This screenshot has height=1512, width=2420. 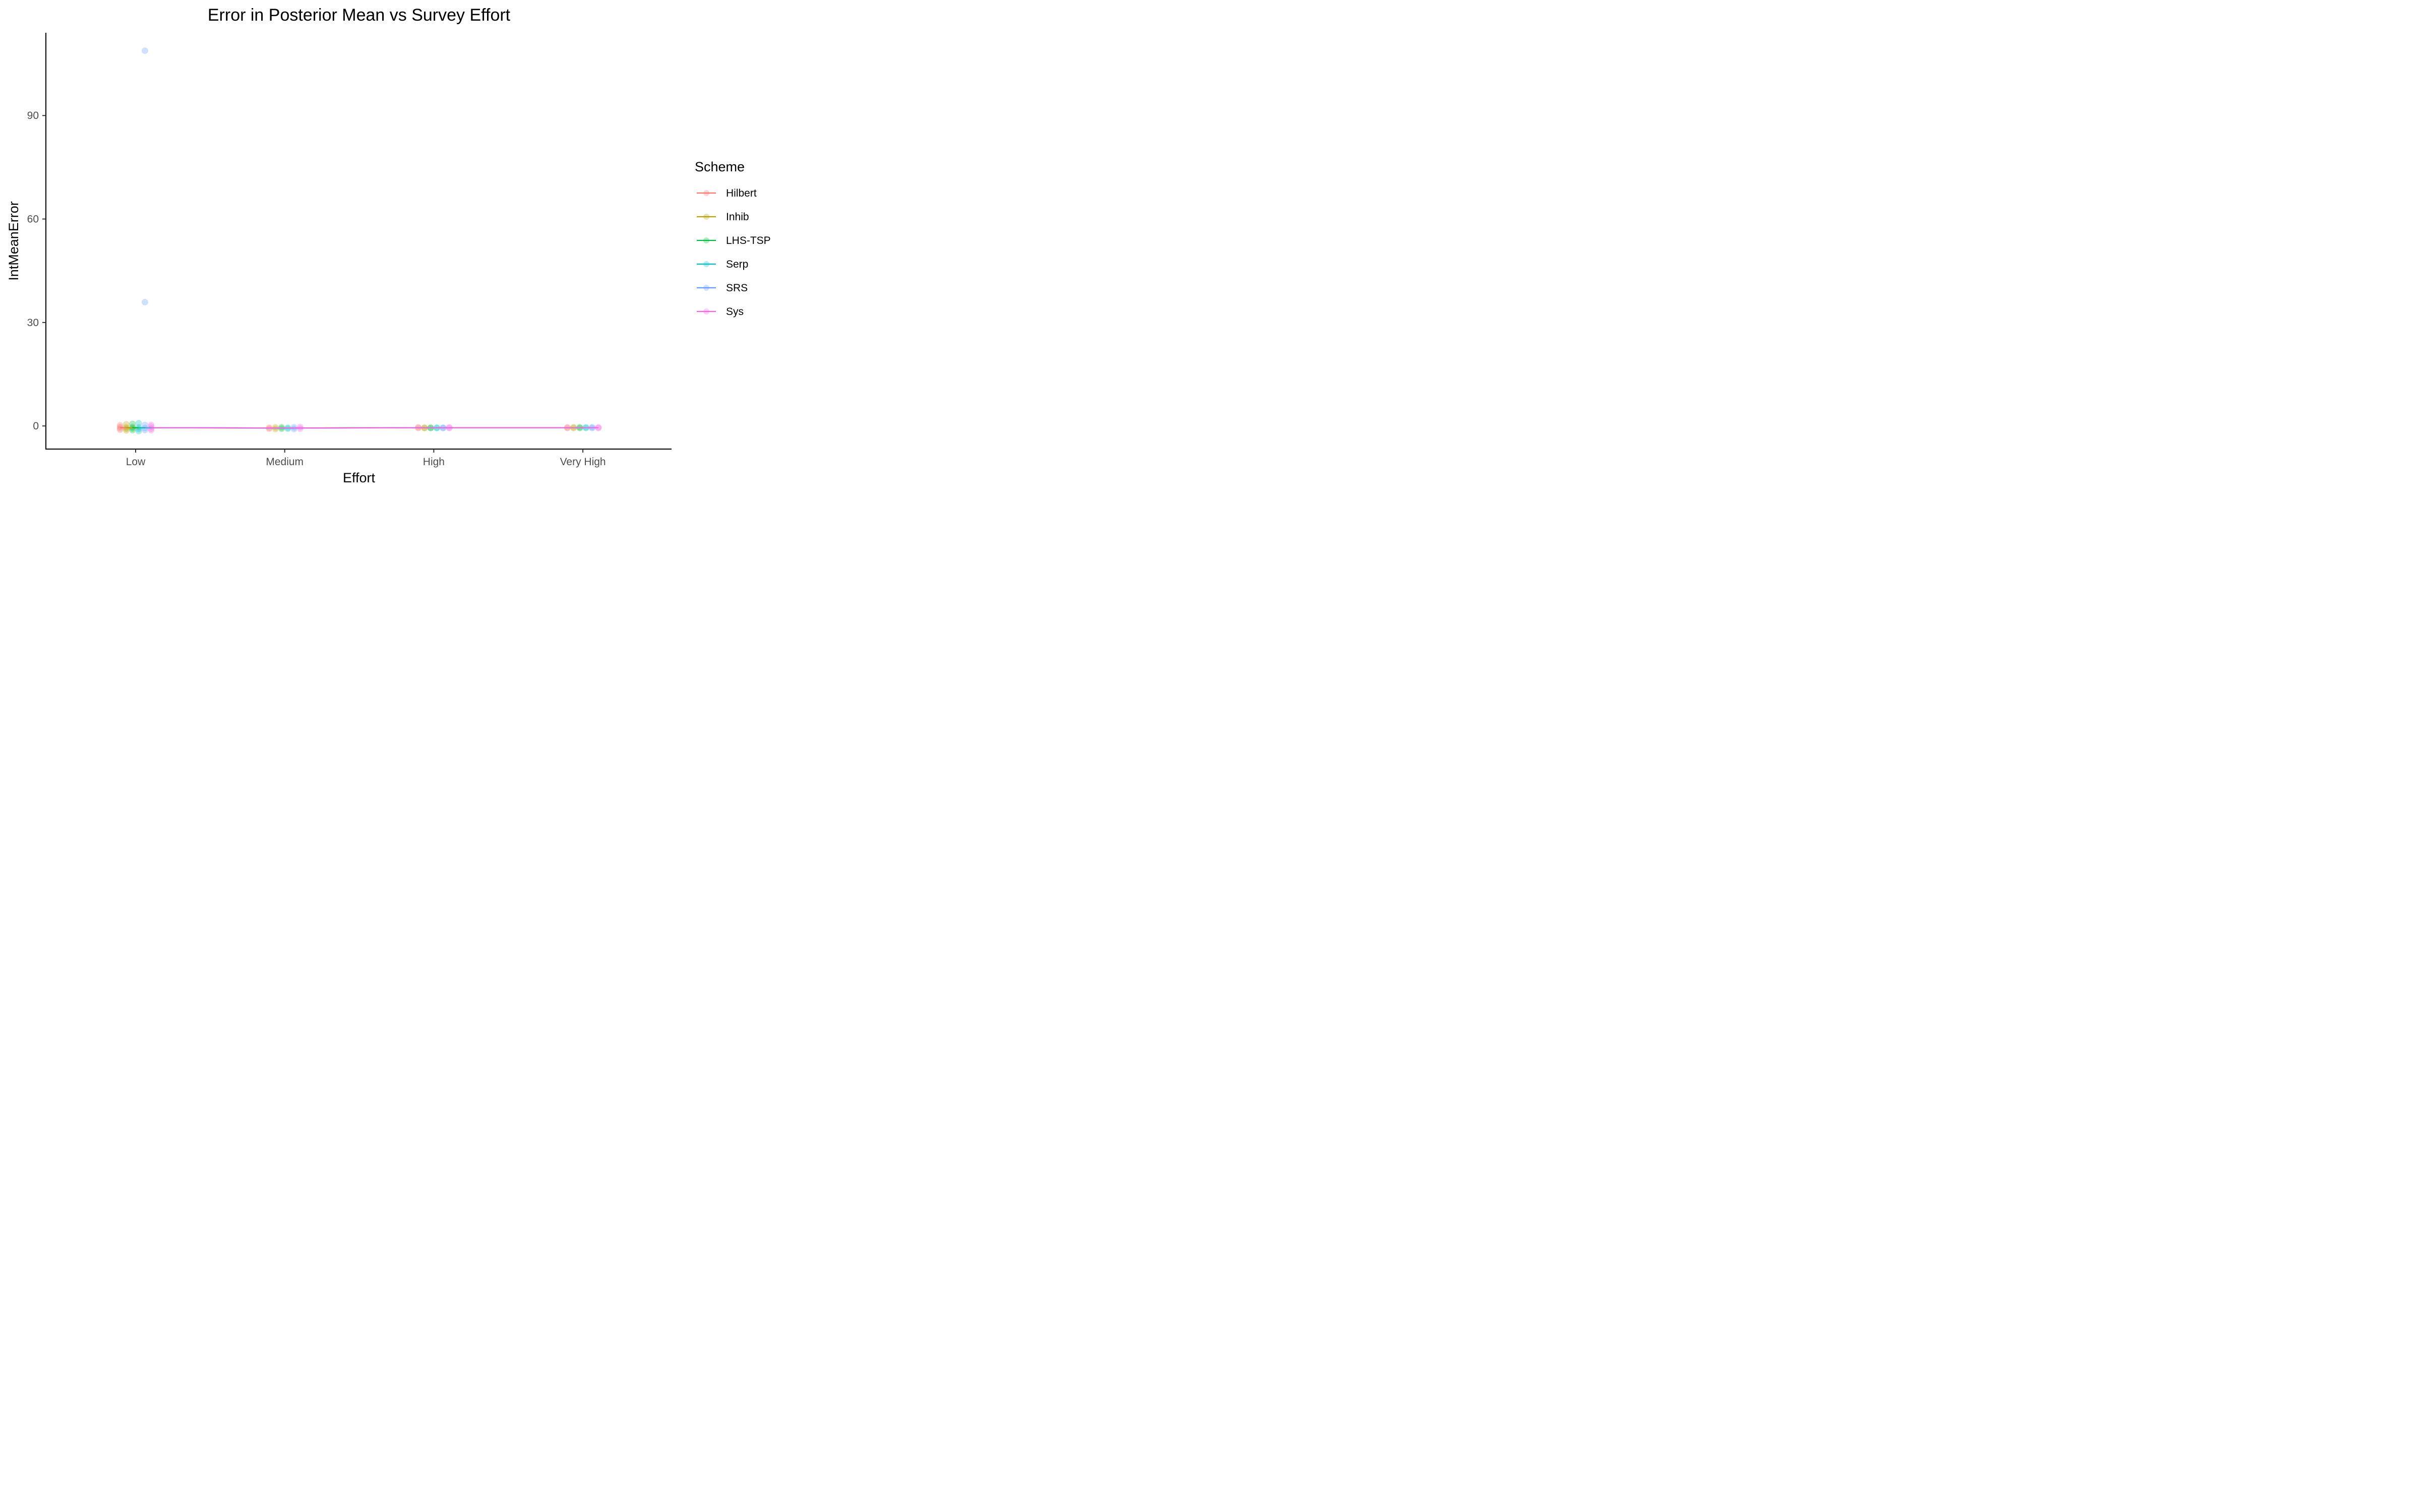 What do you see at coordinates (366, 459) in the screenshot?
I see `x-axis-ticks: Low Medium High Very High` at bounding box center [366, 459].